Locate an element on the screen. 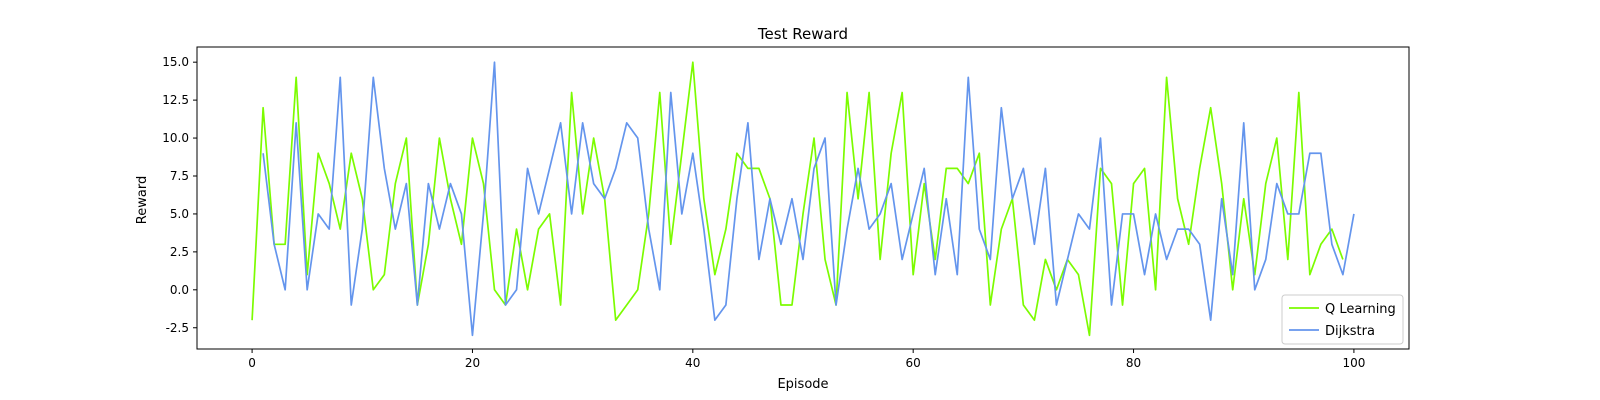  y-tick-label: 15.0 is located at coordinates (175, 62).